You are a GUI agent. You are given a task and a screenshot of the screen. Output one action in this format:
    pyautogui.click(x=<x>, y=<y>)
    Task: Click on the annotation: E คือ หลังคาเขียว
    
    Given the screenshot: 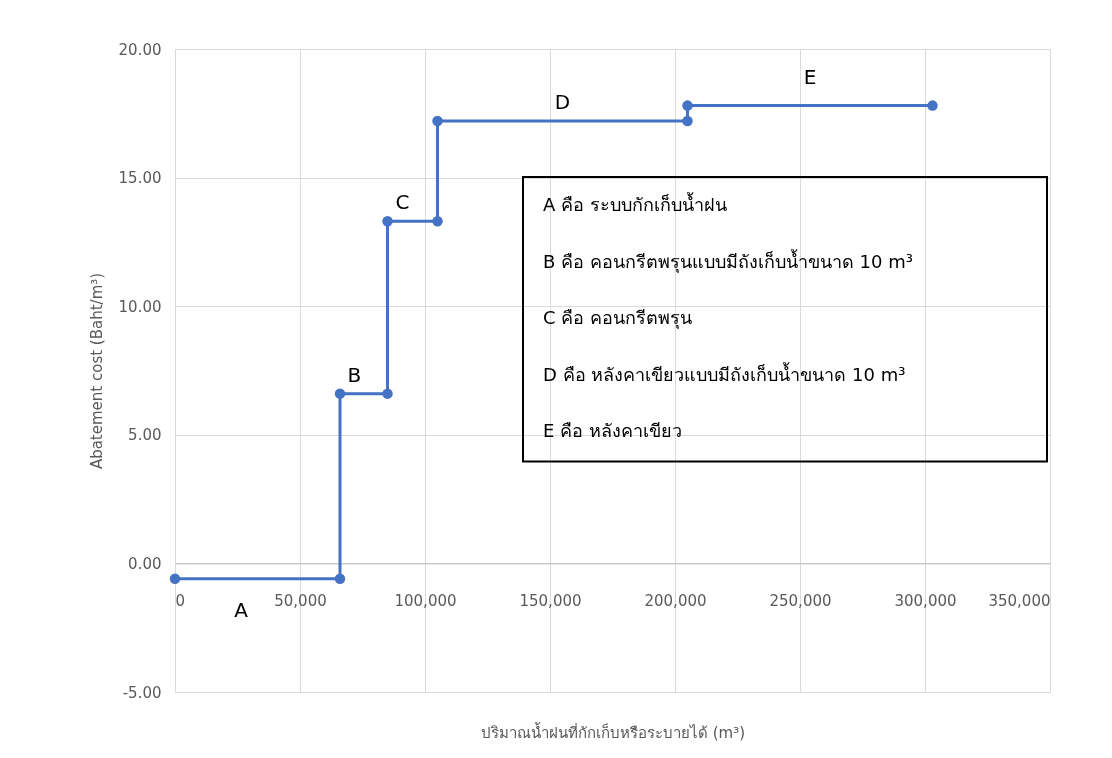 What is the action you would take?
    pyautogui.click(x=612, y=431)
    